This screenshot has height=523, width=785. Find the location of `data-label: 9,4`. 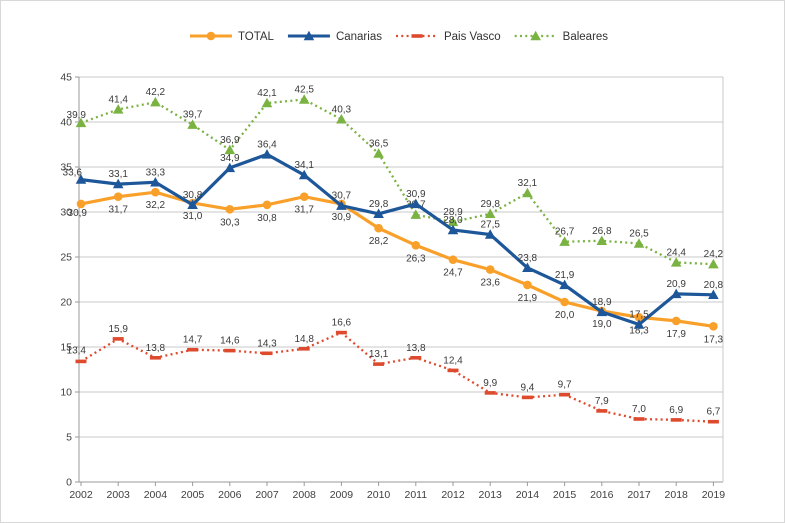

data-label: 9,4 is located at coordinates (527, 387).